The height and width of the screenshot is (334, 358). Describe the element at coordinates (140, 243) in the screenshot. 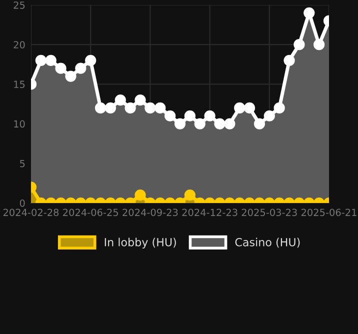

I see `legend-label: In lobby (HU)` at that location.